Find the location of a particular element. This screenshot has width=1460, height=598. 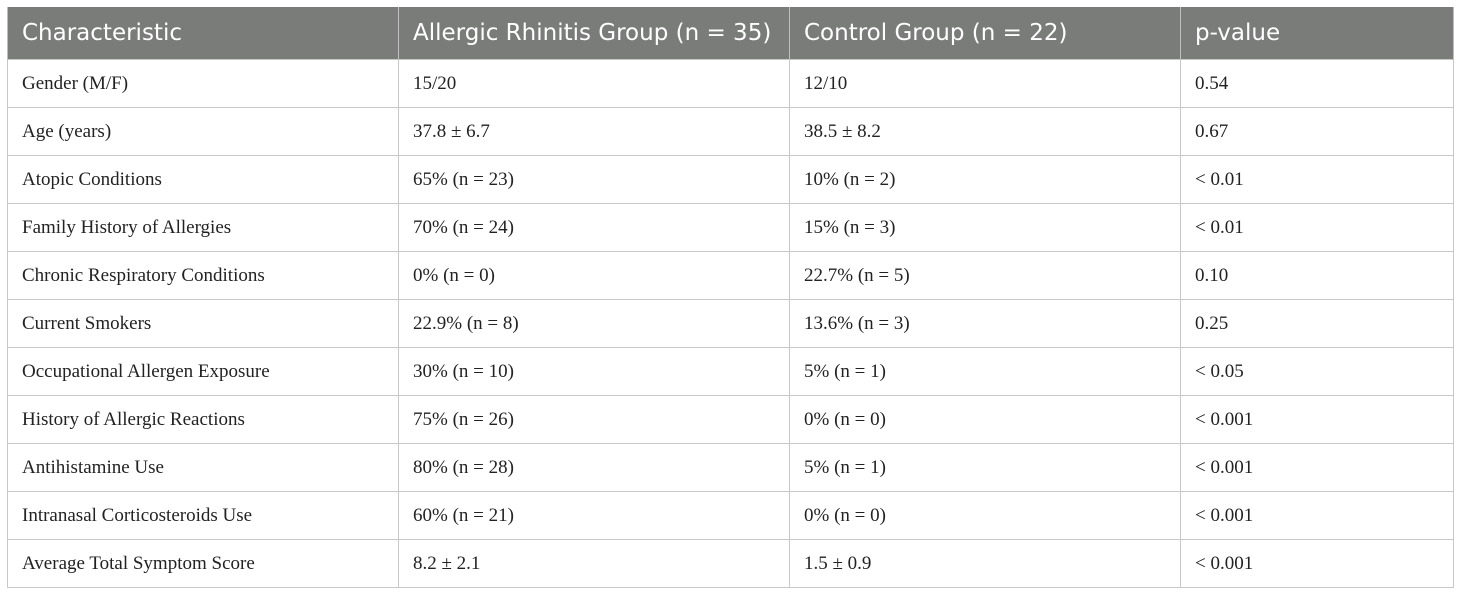

cell-characteristic: Age (years) is located at coordinates (203, 131).